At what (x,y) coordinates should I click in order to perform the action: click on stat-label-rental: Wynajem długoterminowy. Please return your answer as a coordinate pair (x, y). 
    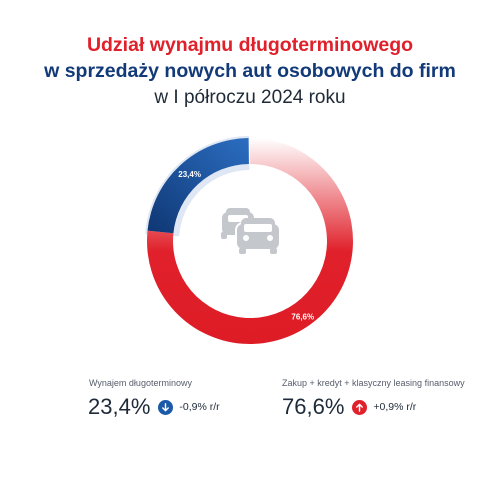
    Looking at the image, I should click on (140, 383).